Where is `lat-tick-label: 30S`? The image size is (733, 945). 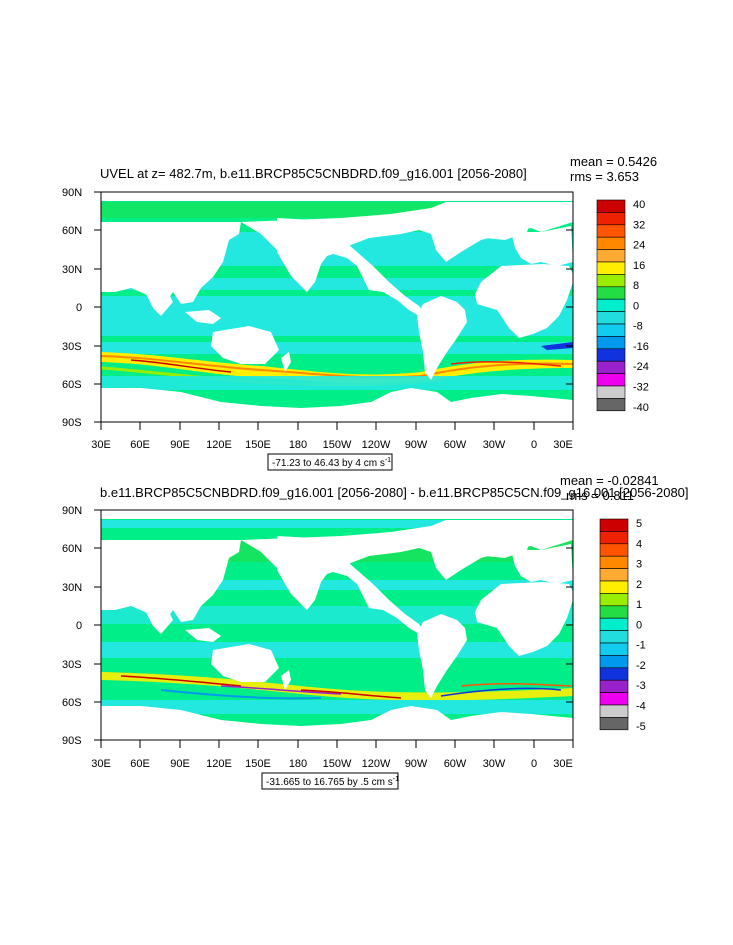
lat-tick-label: 30S is located at coordinates (72, 665).